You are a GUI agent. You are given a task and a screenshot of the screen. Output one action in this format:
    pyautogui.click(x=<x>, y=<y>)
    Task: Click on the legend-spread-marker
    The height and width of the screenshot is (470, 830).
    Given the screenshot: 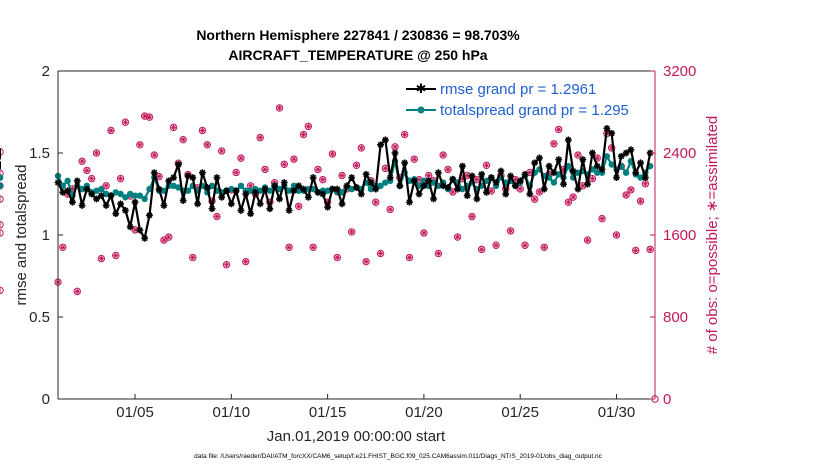 What is the action you would take?
    pyautogui.click(x=421, y=110)
    